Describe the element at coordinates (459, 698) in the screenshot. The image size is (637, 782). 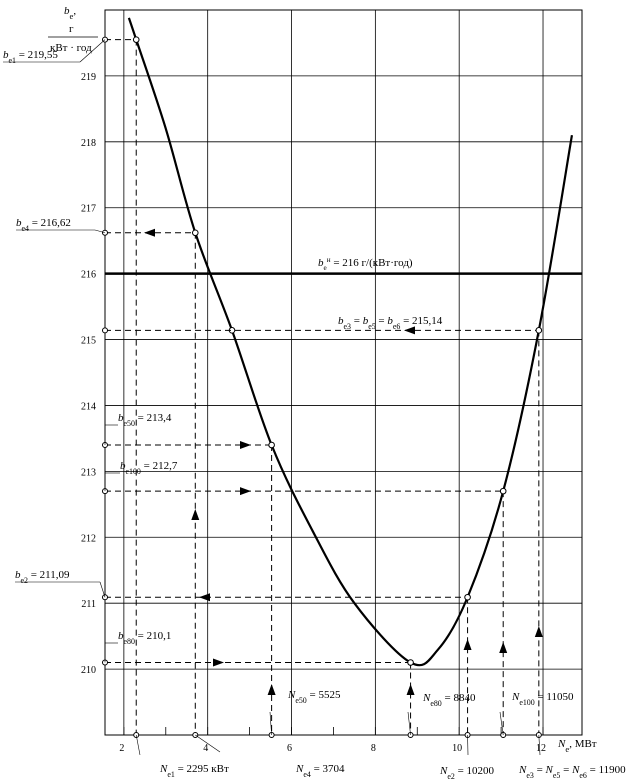
I see `x-value-label-part: = 8840` at that location.